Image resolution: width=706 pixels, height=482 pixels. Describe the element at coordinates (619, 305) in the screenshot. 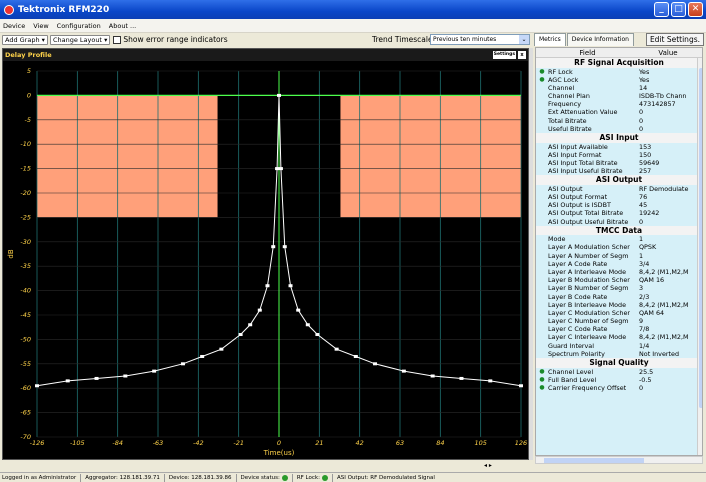

I see `metric-row: Layer B Interleave Mode 8,4,2 (M1,M2,M` at that location.